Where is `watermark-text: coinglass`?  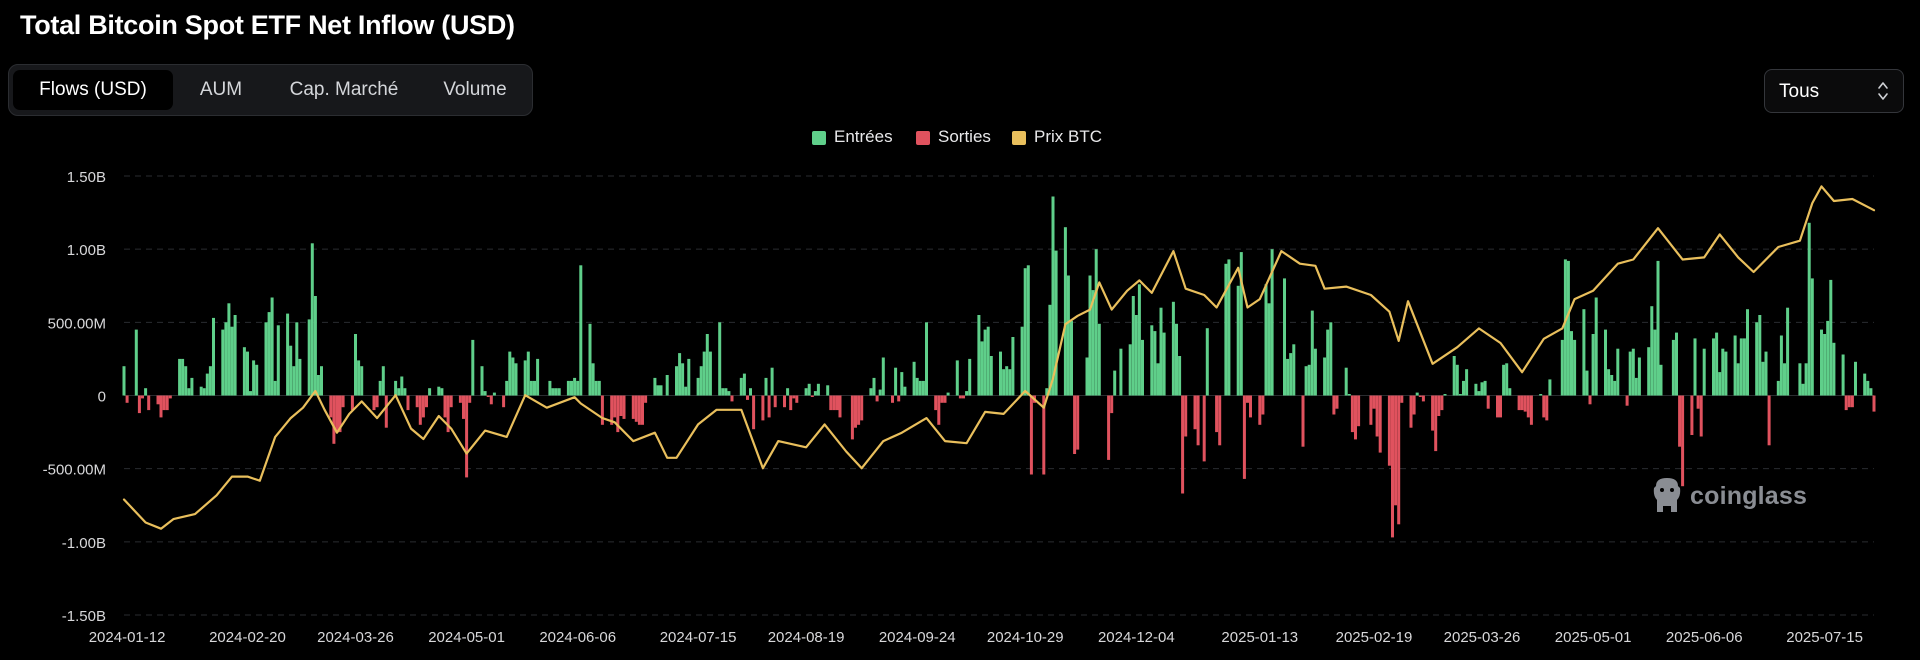 watermark-text: coinglass is located at coordinates (1749, 496).